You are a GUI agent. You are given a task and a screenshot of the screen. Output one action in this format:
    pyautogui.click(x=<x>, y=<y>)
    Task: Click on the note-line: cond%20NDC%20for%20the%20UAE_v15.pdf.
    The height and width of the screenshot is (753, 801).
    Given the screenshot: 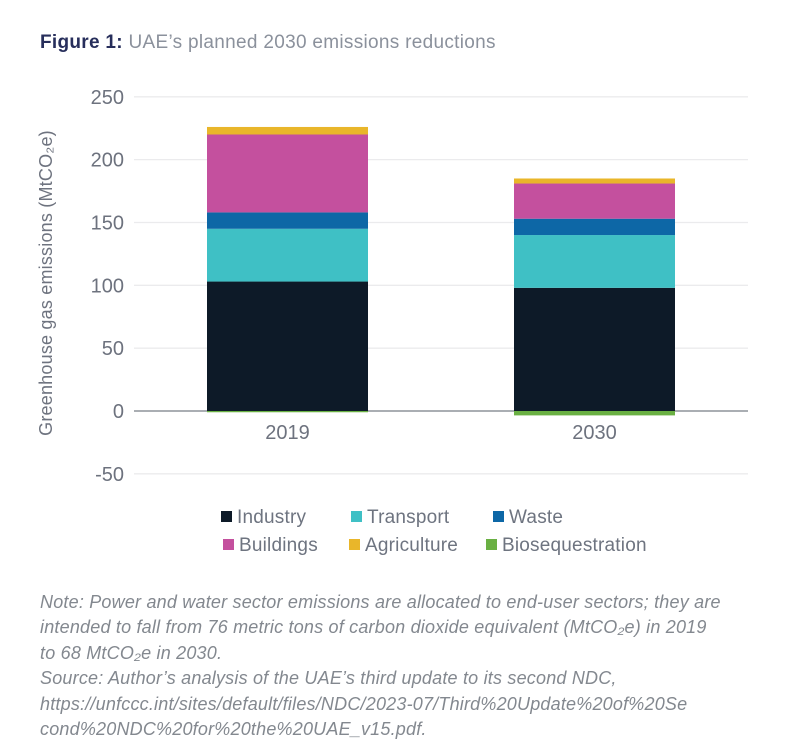 What is the action you would take?
    pyautogui.click(x=233, y=728)
    